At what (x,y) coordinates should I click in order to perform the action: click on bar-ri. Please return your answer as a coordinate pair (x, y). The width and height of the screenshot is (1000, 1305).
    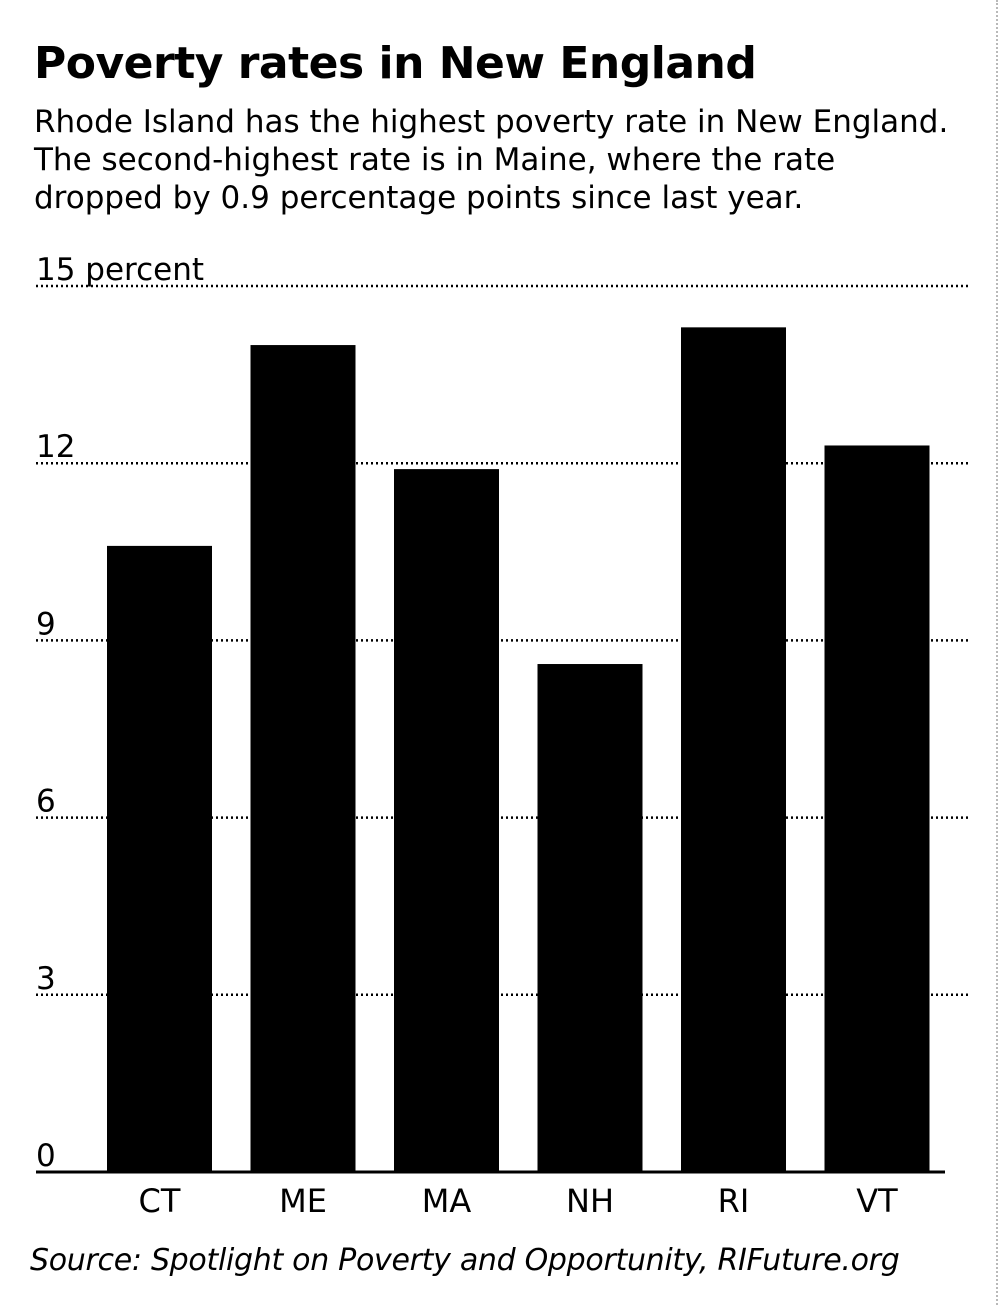
    Looking at the image, I should click on (733, 749).